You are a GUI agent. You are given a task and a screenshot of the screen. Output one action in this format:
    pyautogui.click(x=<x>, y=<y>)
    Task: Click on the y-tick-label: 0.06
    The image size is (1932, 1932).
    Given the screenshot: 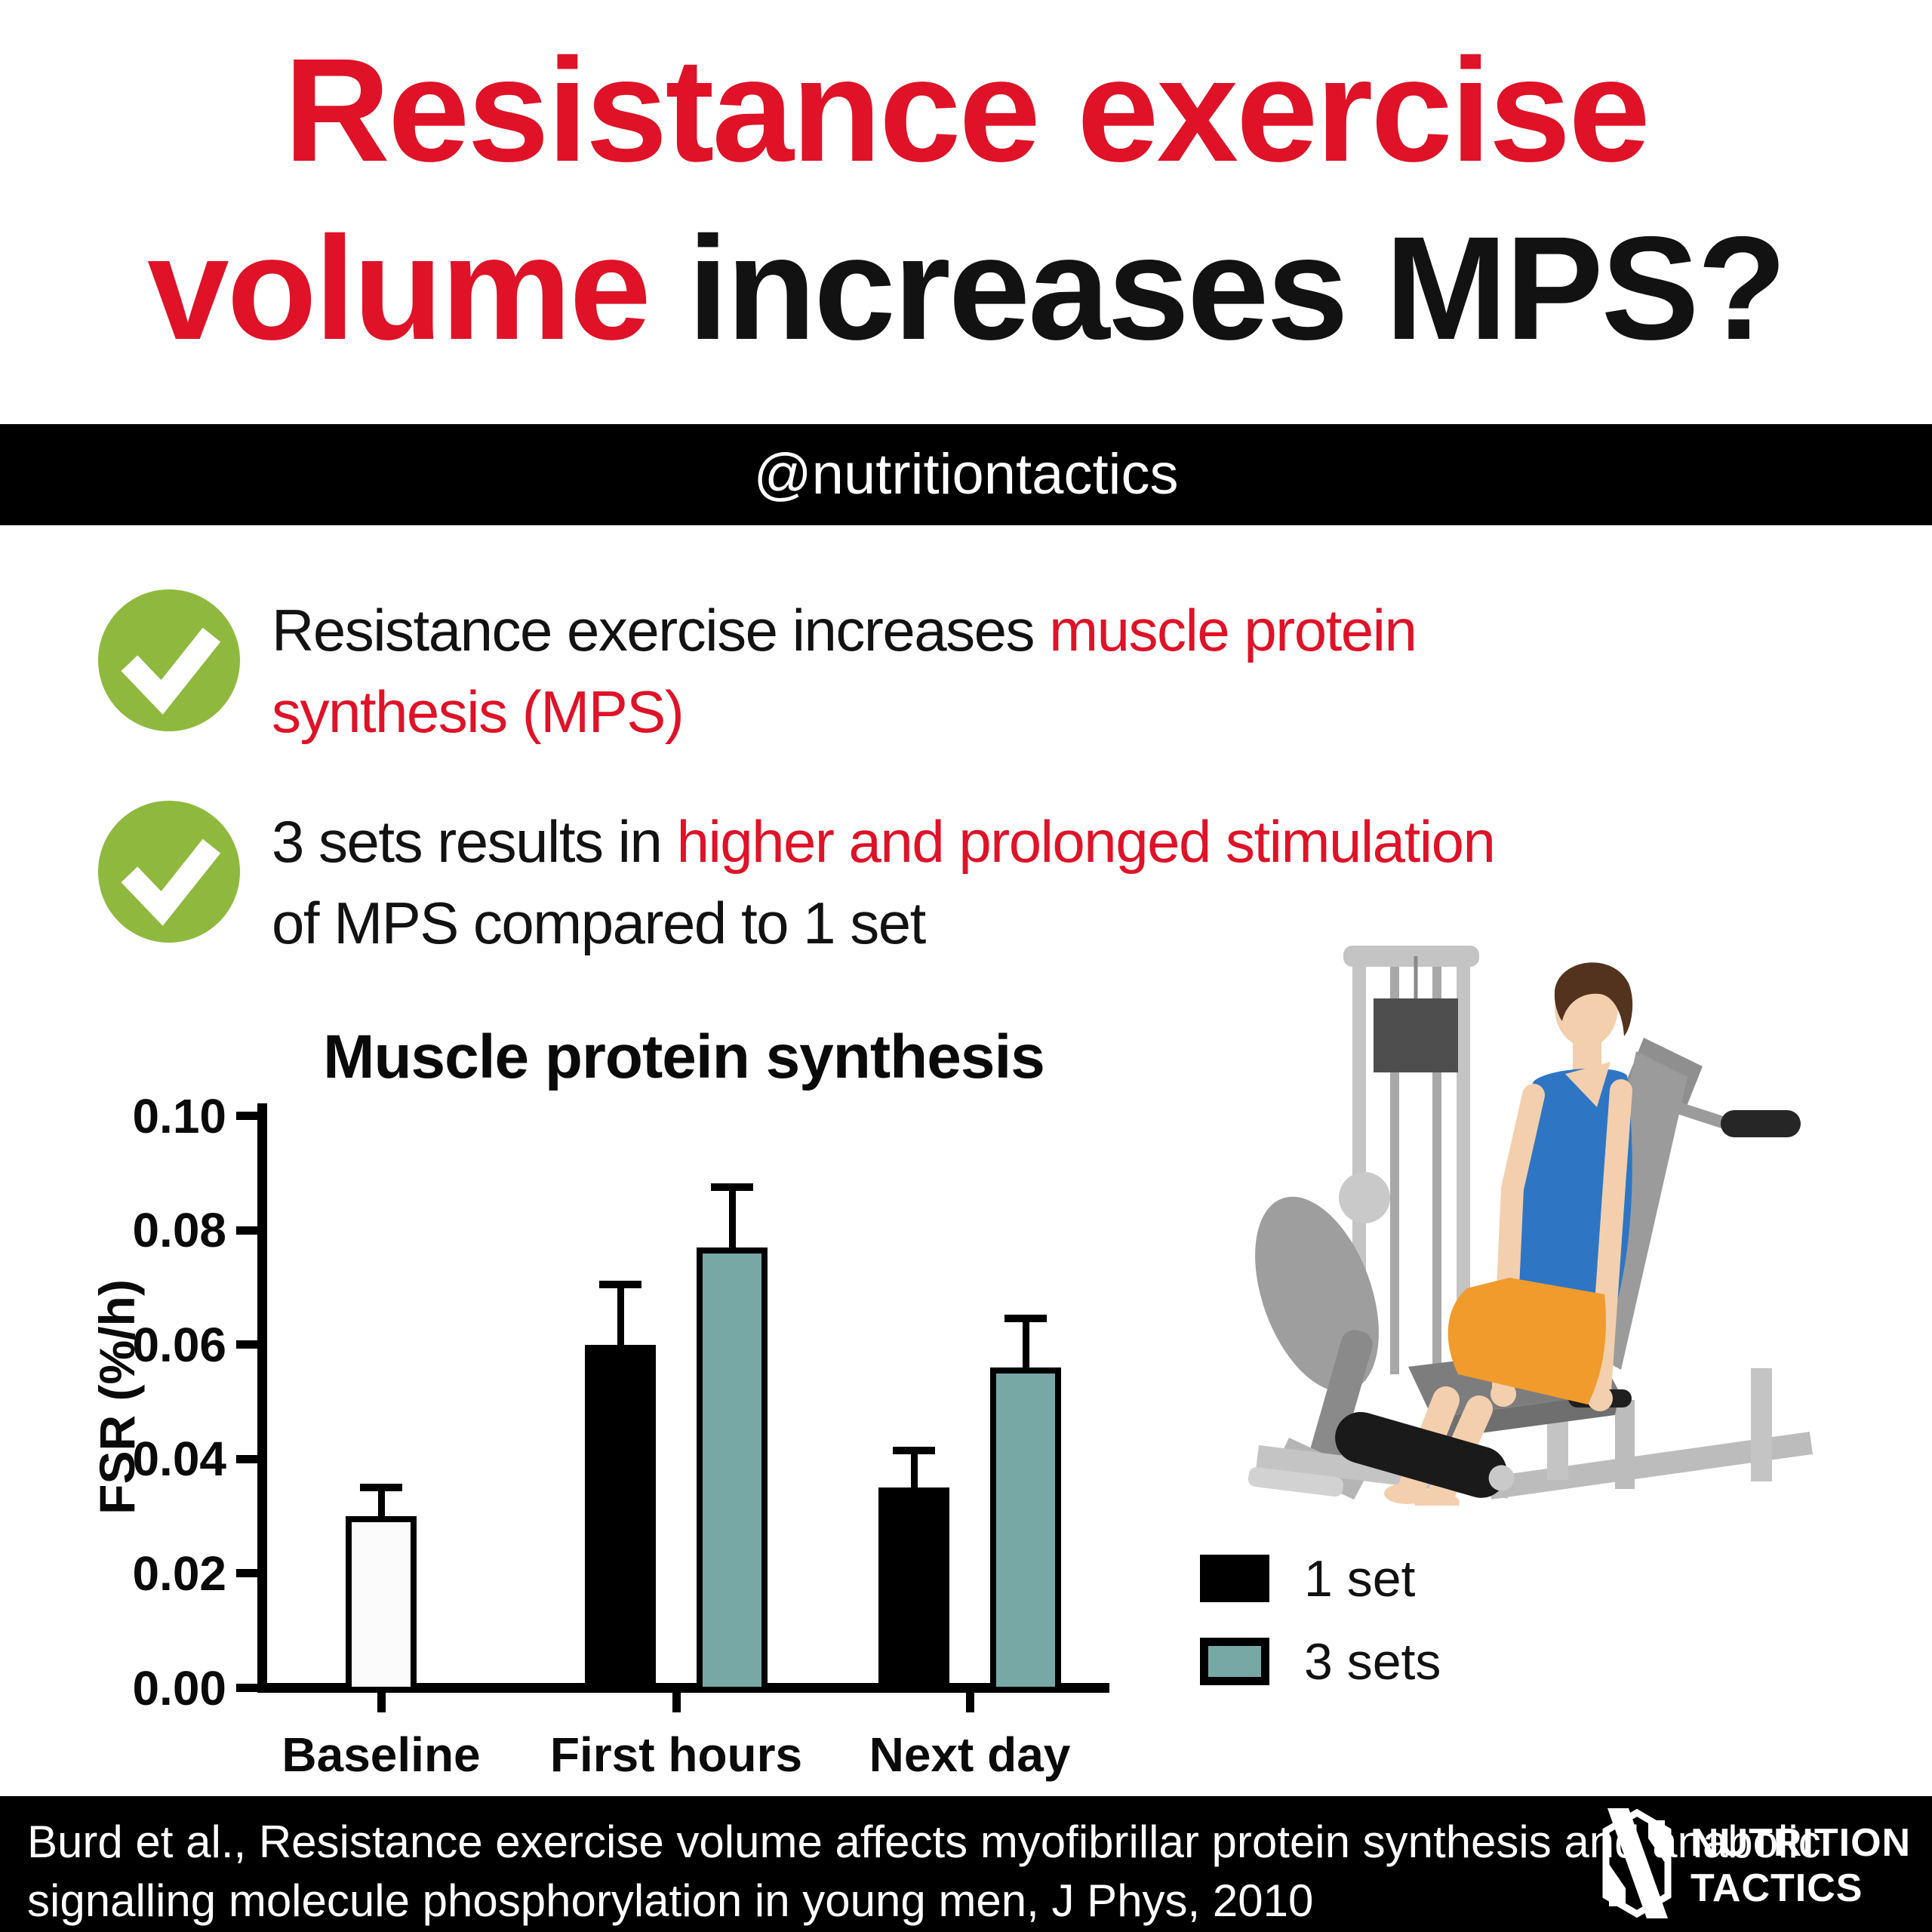 What is the action you would take?
    pyautogui.click(x=179, y=1344)
    